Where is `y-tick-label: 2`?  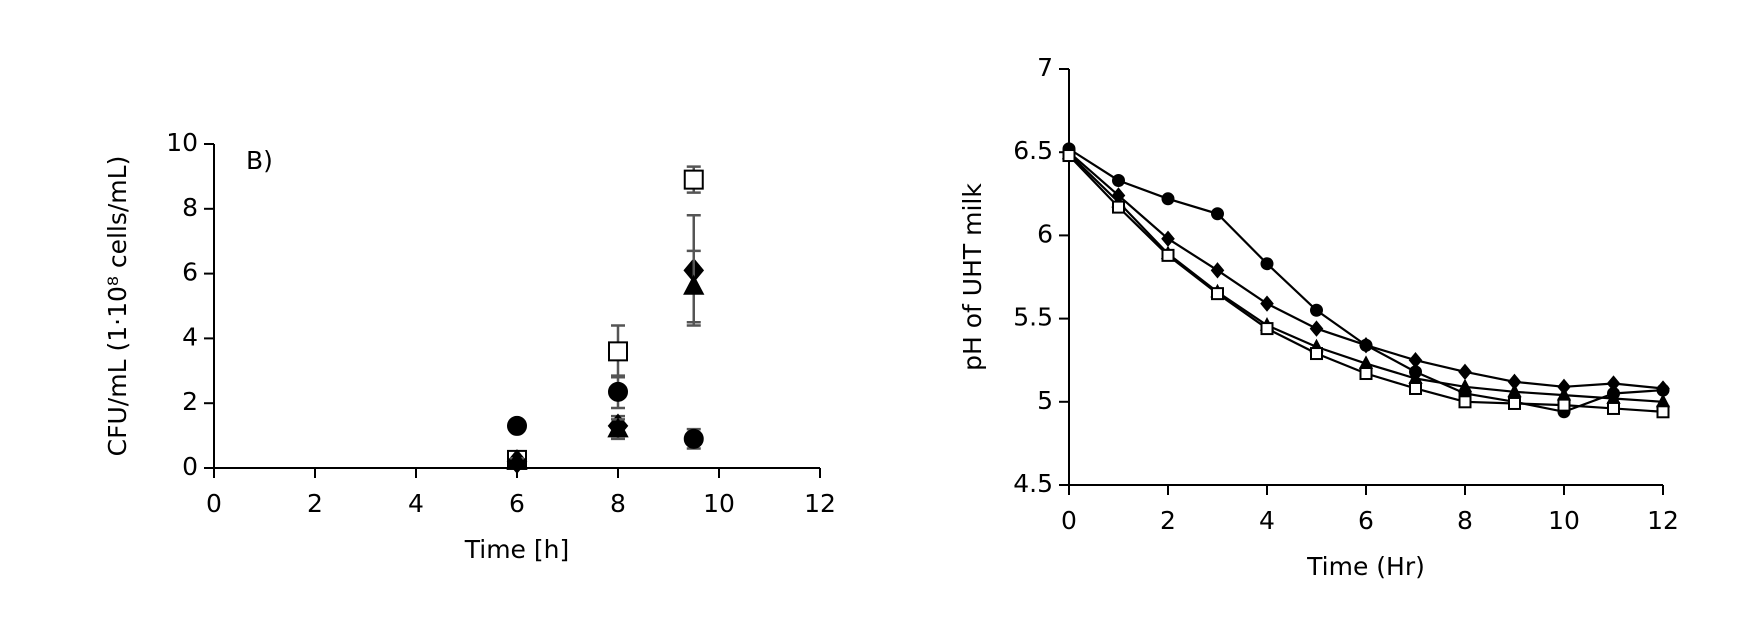
y-tick-label: 2 is located at coordinates (190, 401).